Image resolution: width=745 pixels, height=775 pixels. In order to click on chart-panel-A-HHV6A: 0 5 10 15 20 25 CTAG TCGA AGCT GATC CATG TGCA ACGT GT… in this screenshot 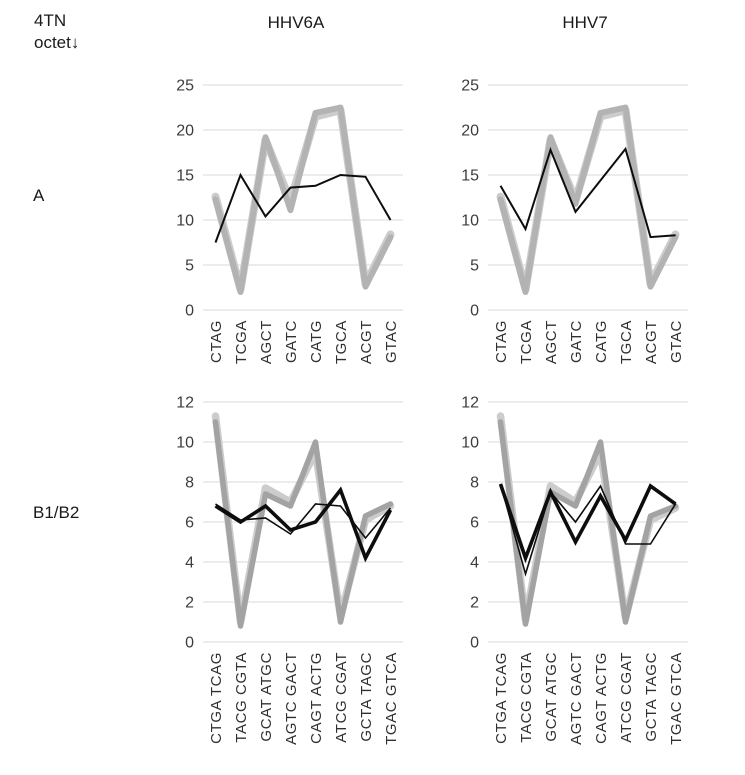, I will do `click(289, 221)`.